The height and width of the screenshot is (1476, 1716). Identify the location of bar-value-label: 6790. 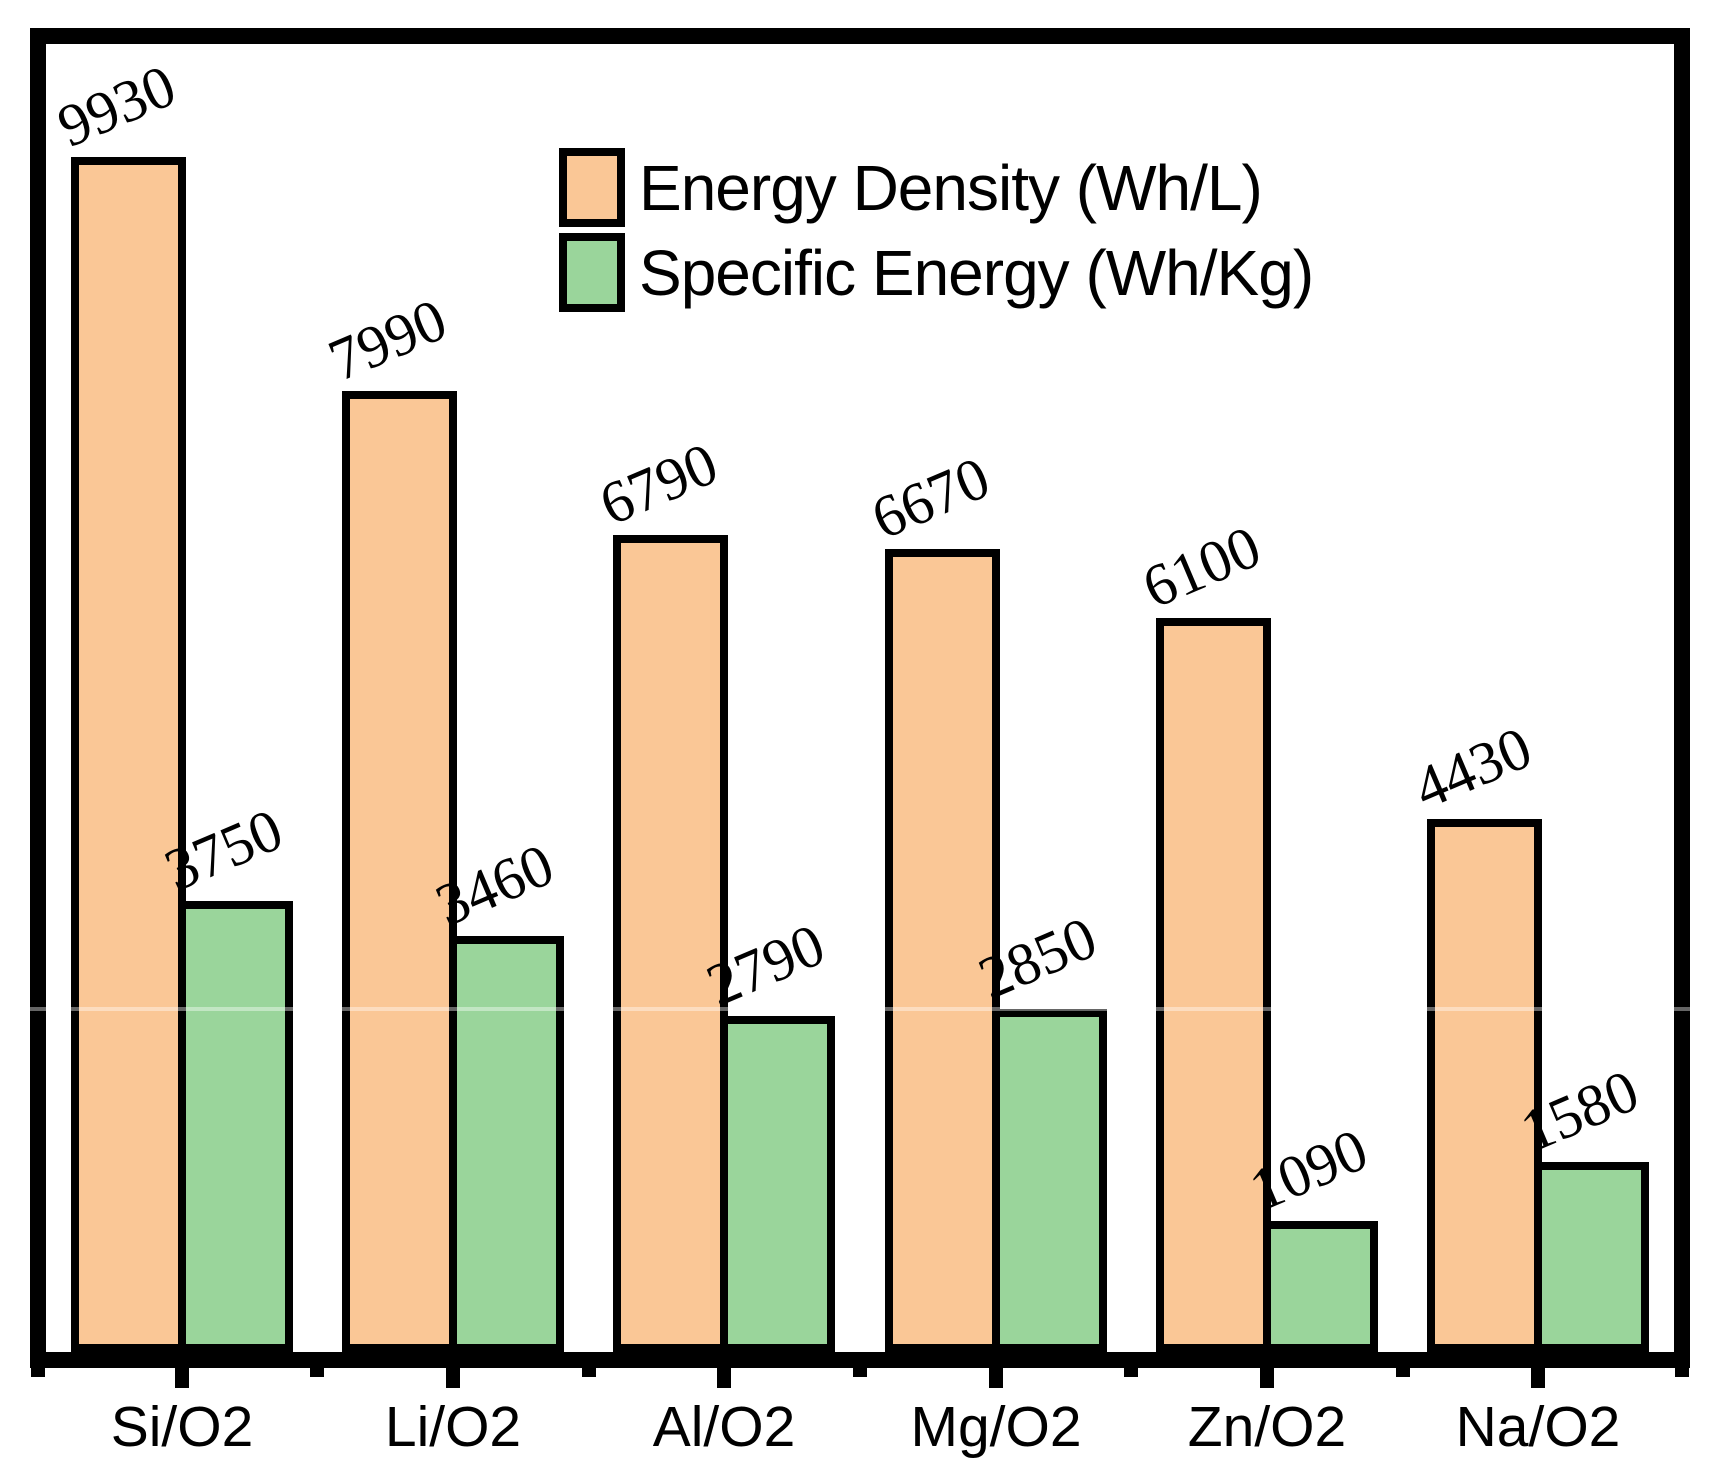
(658, 484).